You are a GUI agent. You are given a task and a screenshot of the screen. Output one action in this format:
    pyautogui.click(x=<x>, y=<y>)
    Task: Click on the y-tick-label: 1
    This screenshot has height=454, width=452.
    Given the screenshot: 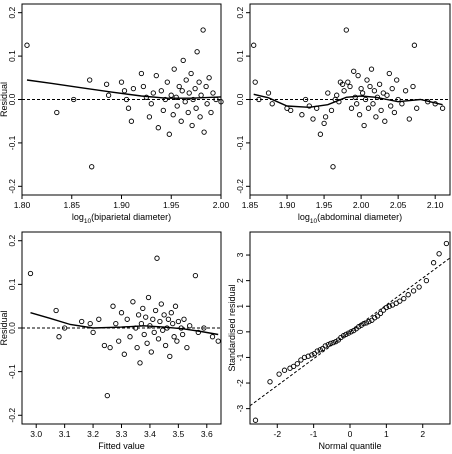 What is the action you would take?
    pyautogui.click(x=240, y=306)
    